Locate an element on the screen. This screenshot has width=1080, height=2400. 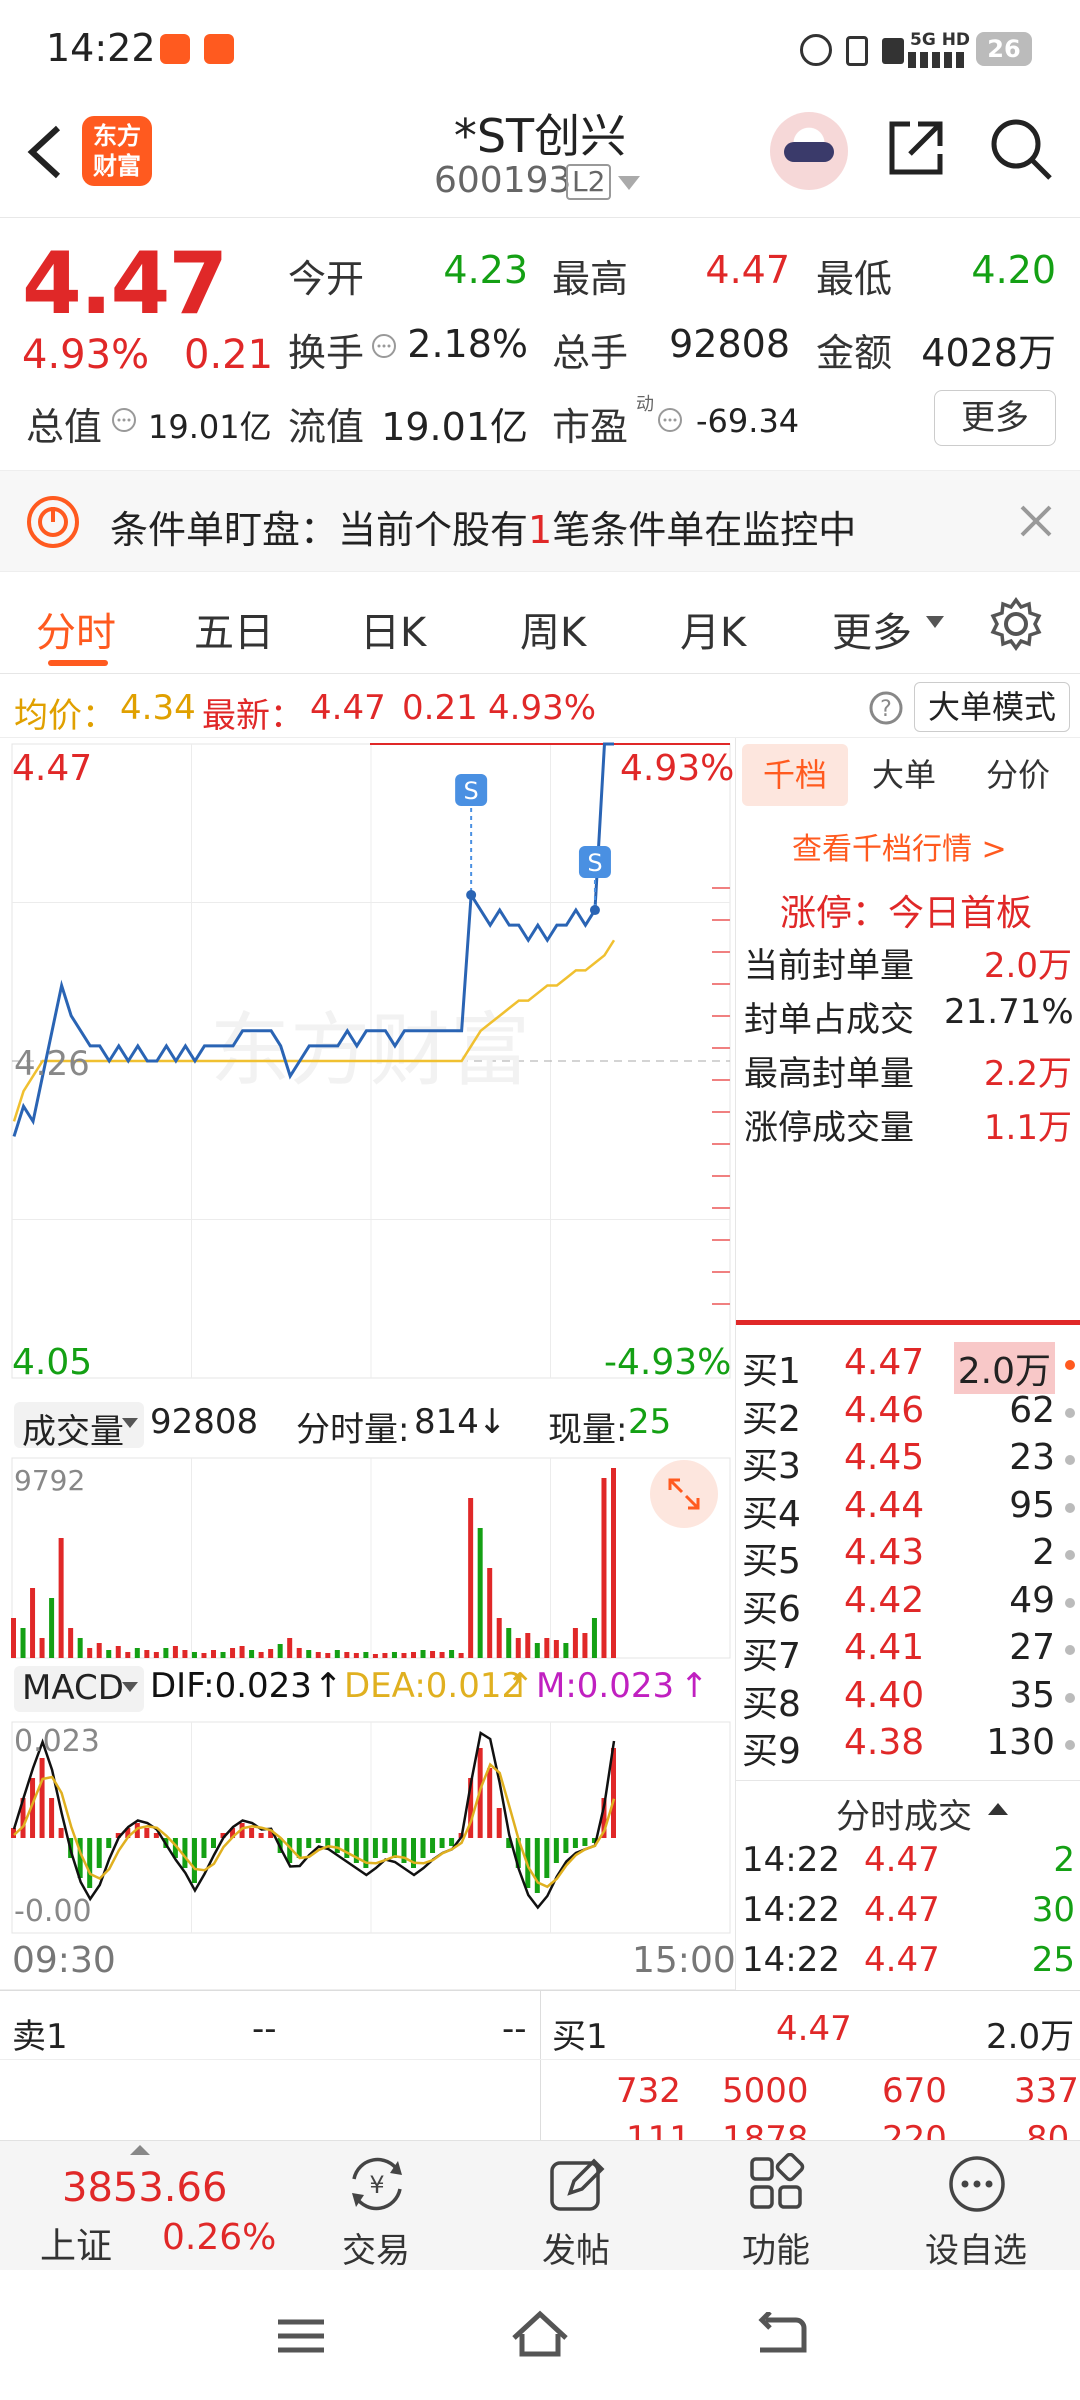
nav-post: 发帖 is located at coordinates (576, 2206).